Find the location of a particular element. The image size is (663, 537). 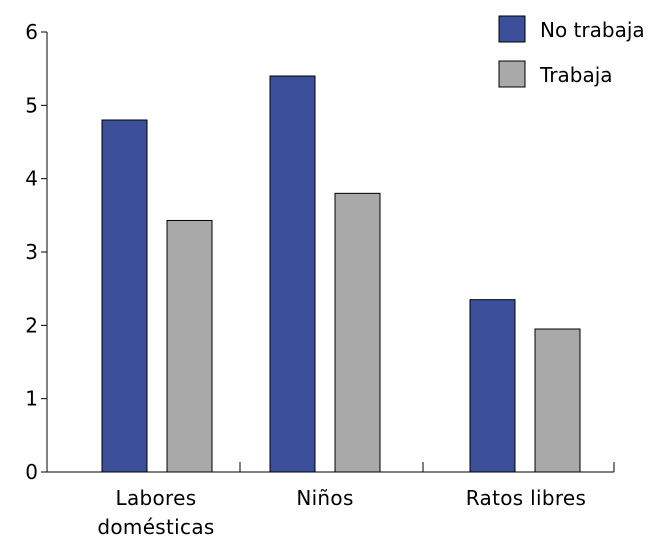

x-tick-label-line: Niños is located at coordinates (324, 498).